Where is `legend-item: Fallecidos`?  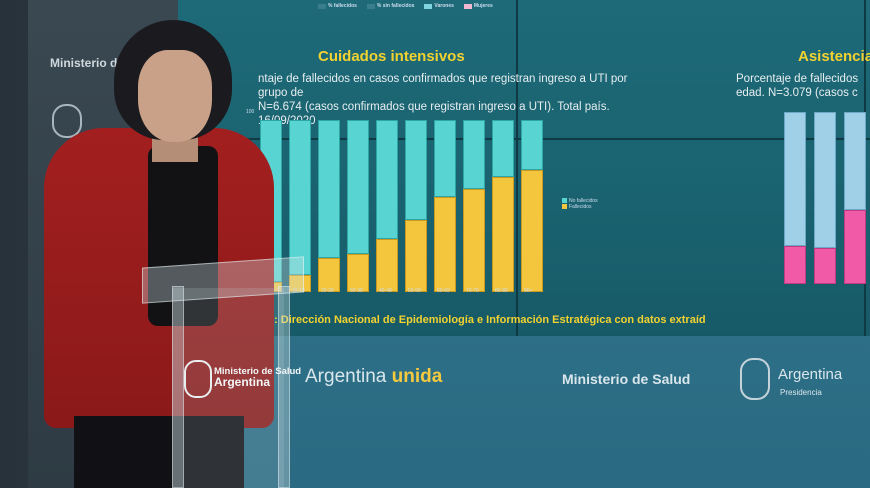 legend-item: Fallecidos is located at coordinates (580, 207).